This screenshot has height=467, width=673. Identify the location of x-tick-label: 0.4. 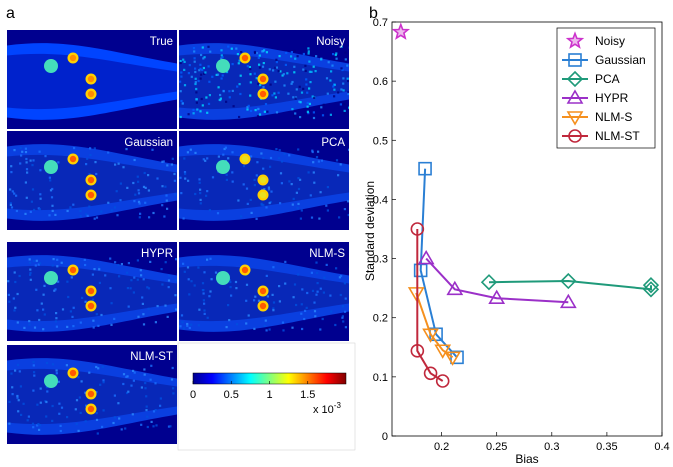
(661, 447).